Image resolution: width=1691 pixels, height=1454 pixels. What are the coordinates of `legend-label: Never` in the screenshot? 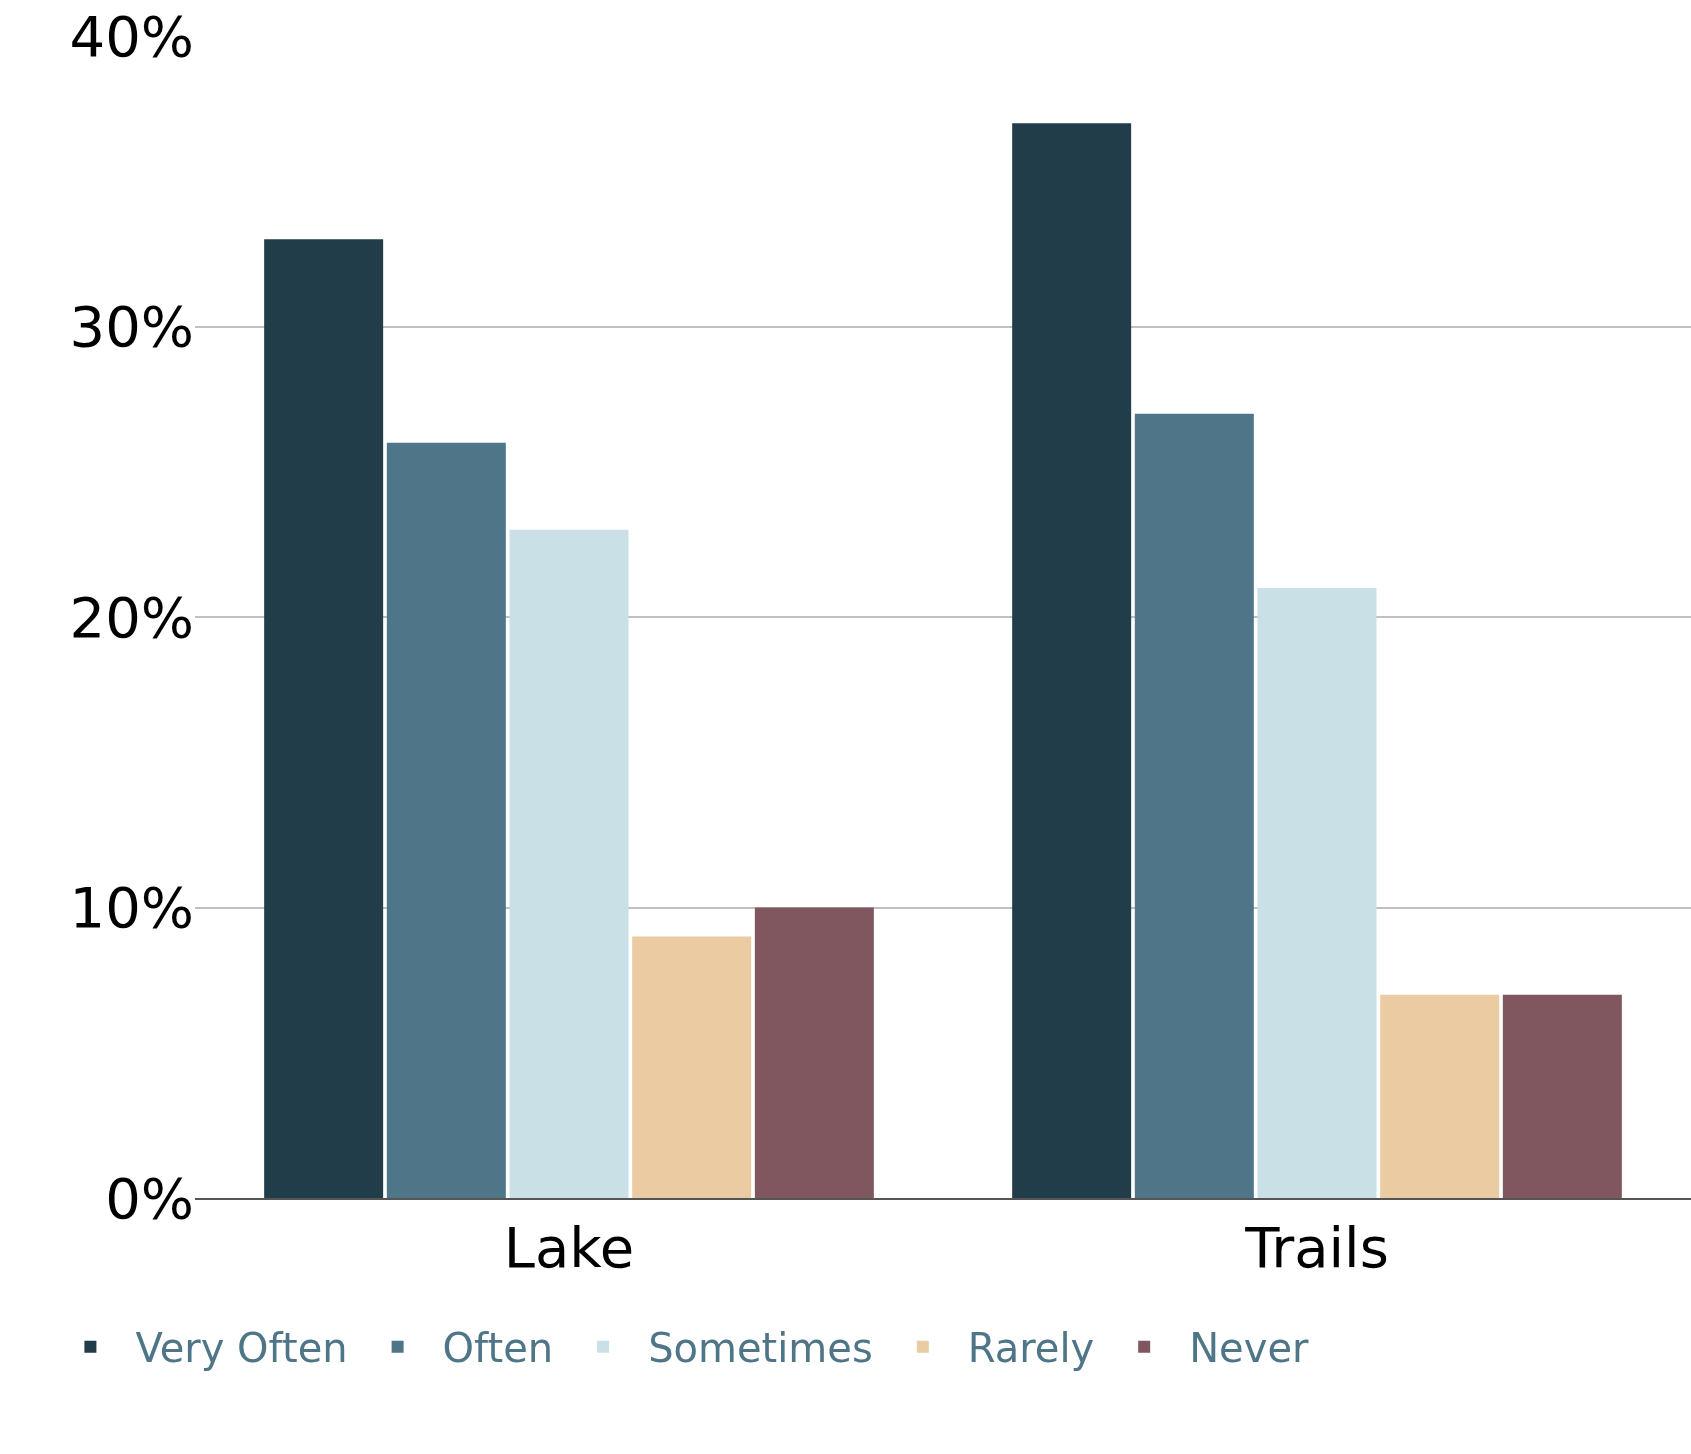 It's located at (1249, 1348).